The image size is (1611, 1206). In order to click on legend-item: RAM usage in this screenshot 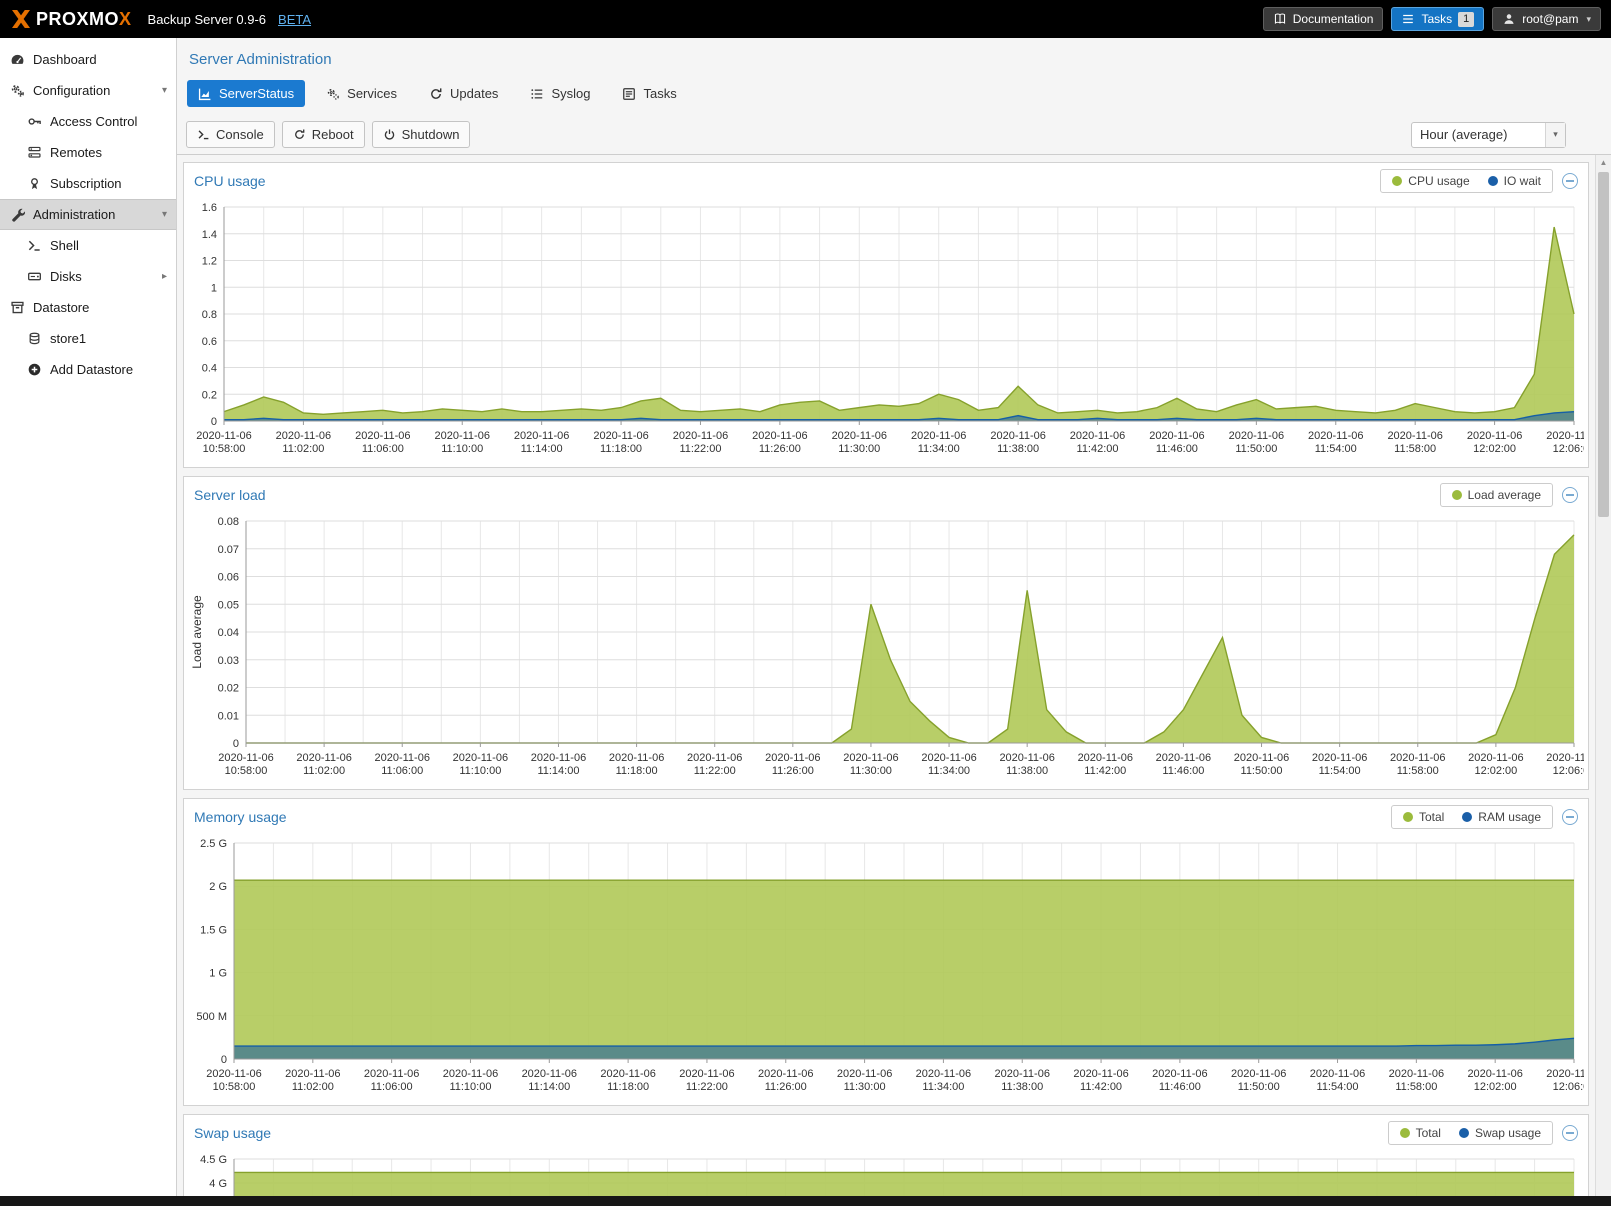, I will do `click(1501, 817)`.